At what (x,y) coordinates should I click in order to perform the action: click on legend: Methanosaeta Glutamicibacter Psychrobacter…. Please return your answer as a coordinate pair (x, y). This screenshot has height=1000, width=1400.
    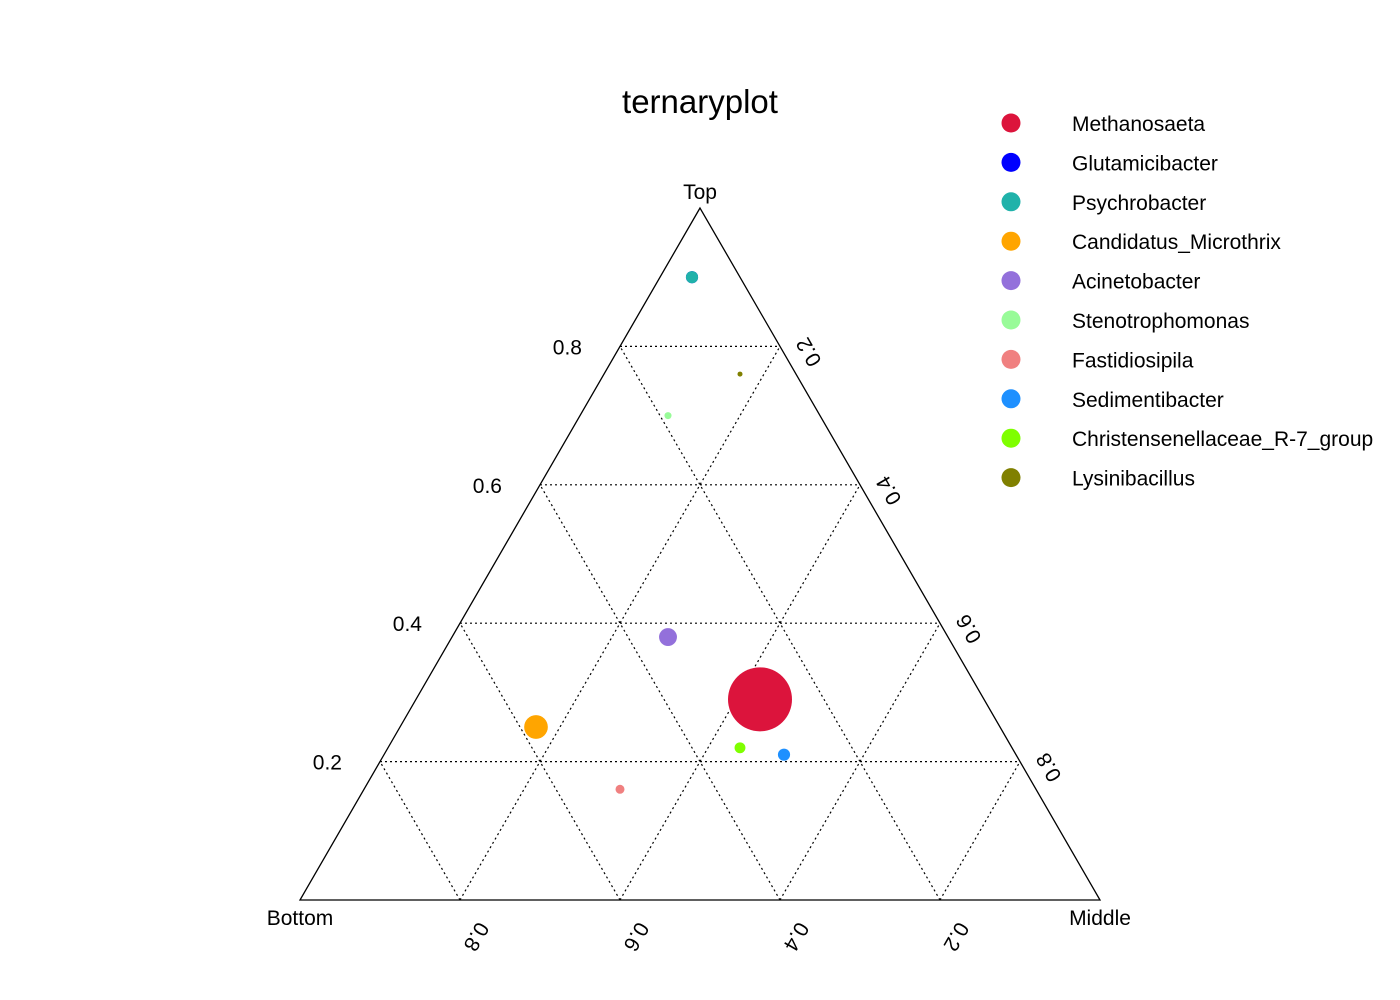
    Looking at the image, I should click on (1187, 302).